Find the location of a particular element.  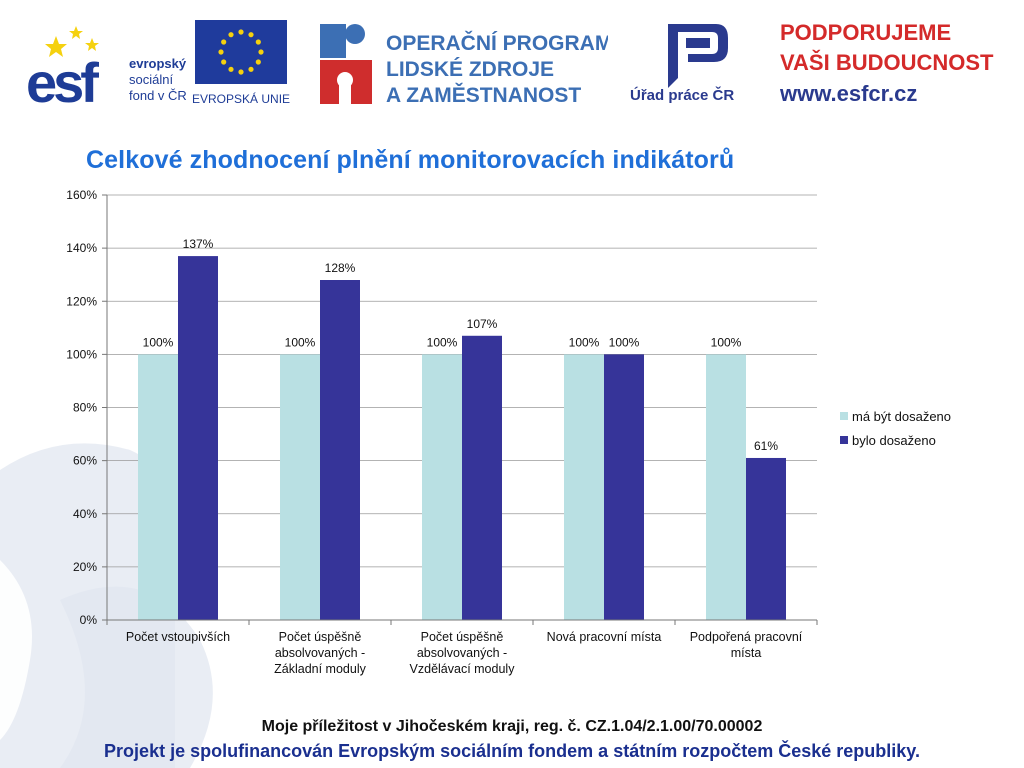

y-tick-label: 20% is located at coordinates (85, 567).